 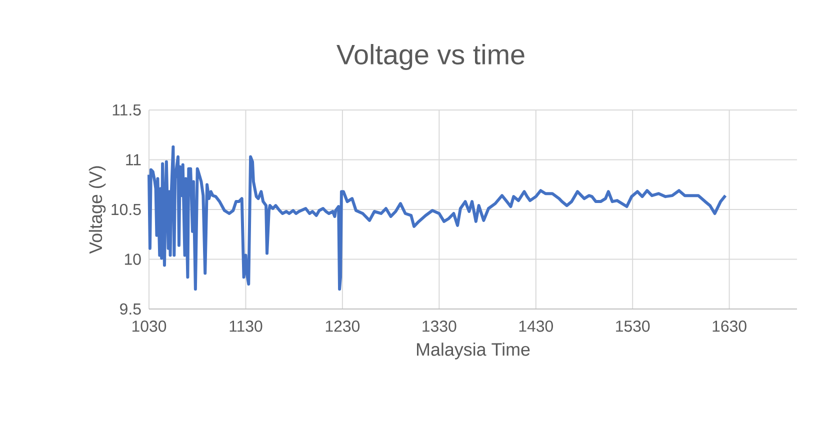 What do you see at coordinates (126, 210) in the screenshot?
I see `y-tick-label: 10.5` at bounding box center [126, 210].